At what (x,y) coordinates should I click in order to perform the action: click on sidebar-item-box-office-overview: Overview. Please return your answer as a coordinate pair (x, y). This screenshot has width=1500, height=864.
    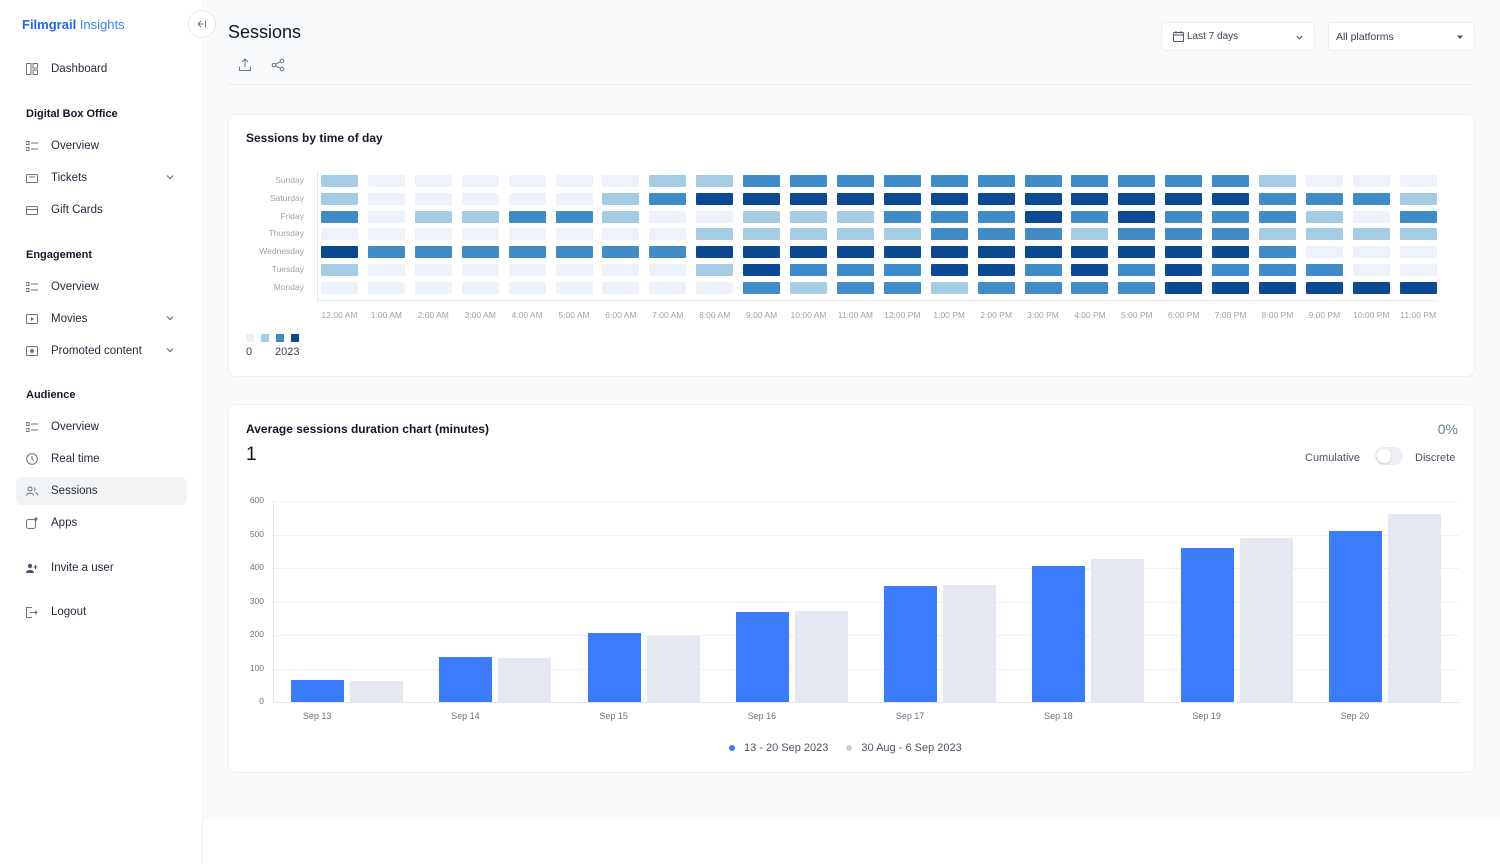
    Looking at the image, I should click on (101, 146).